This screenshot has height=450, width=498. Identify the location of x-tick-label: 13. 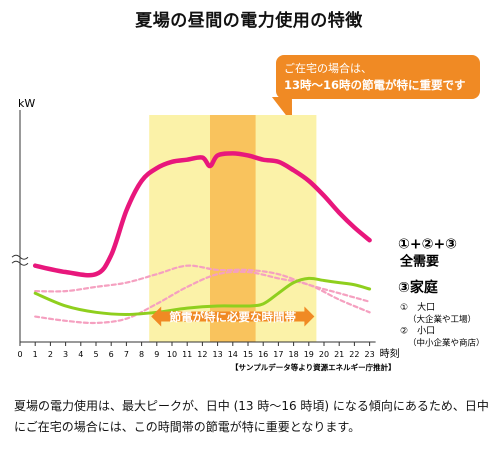
(218, 354).